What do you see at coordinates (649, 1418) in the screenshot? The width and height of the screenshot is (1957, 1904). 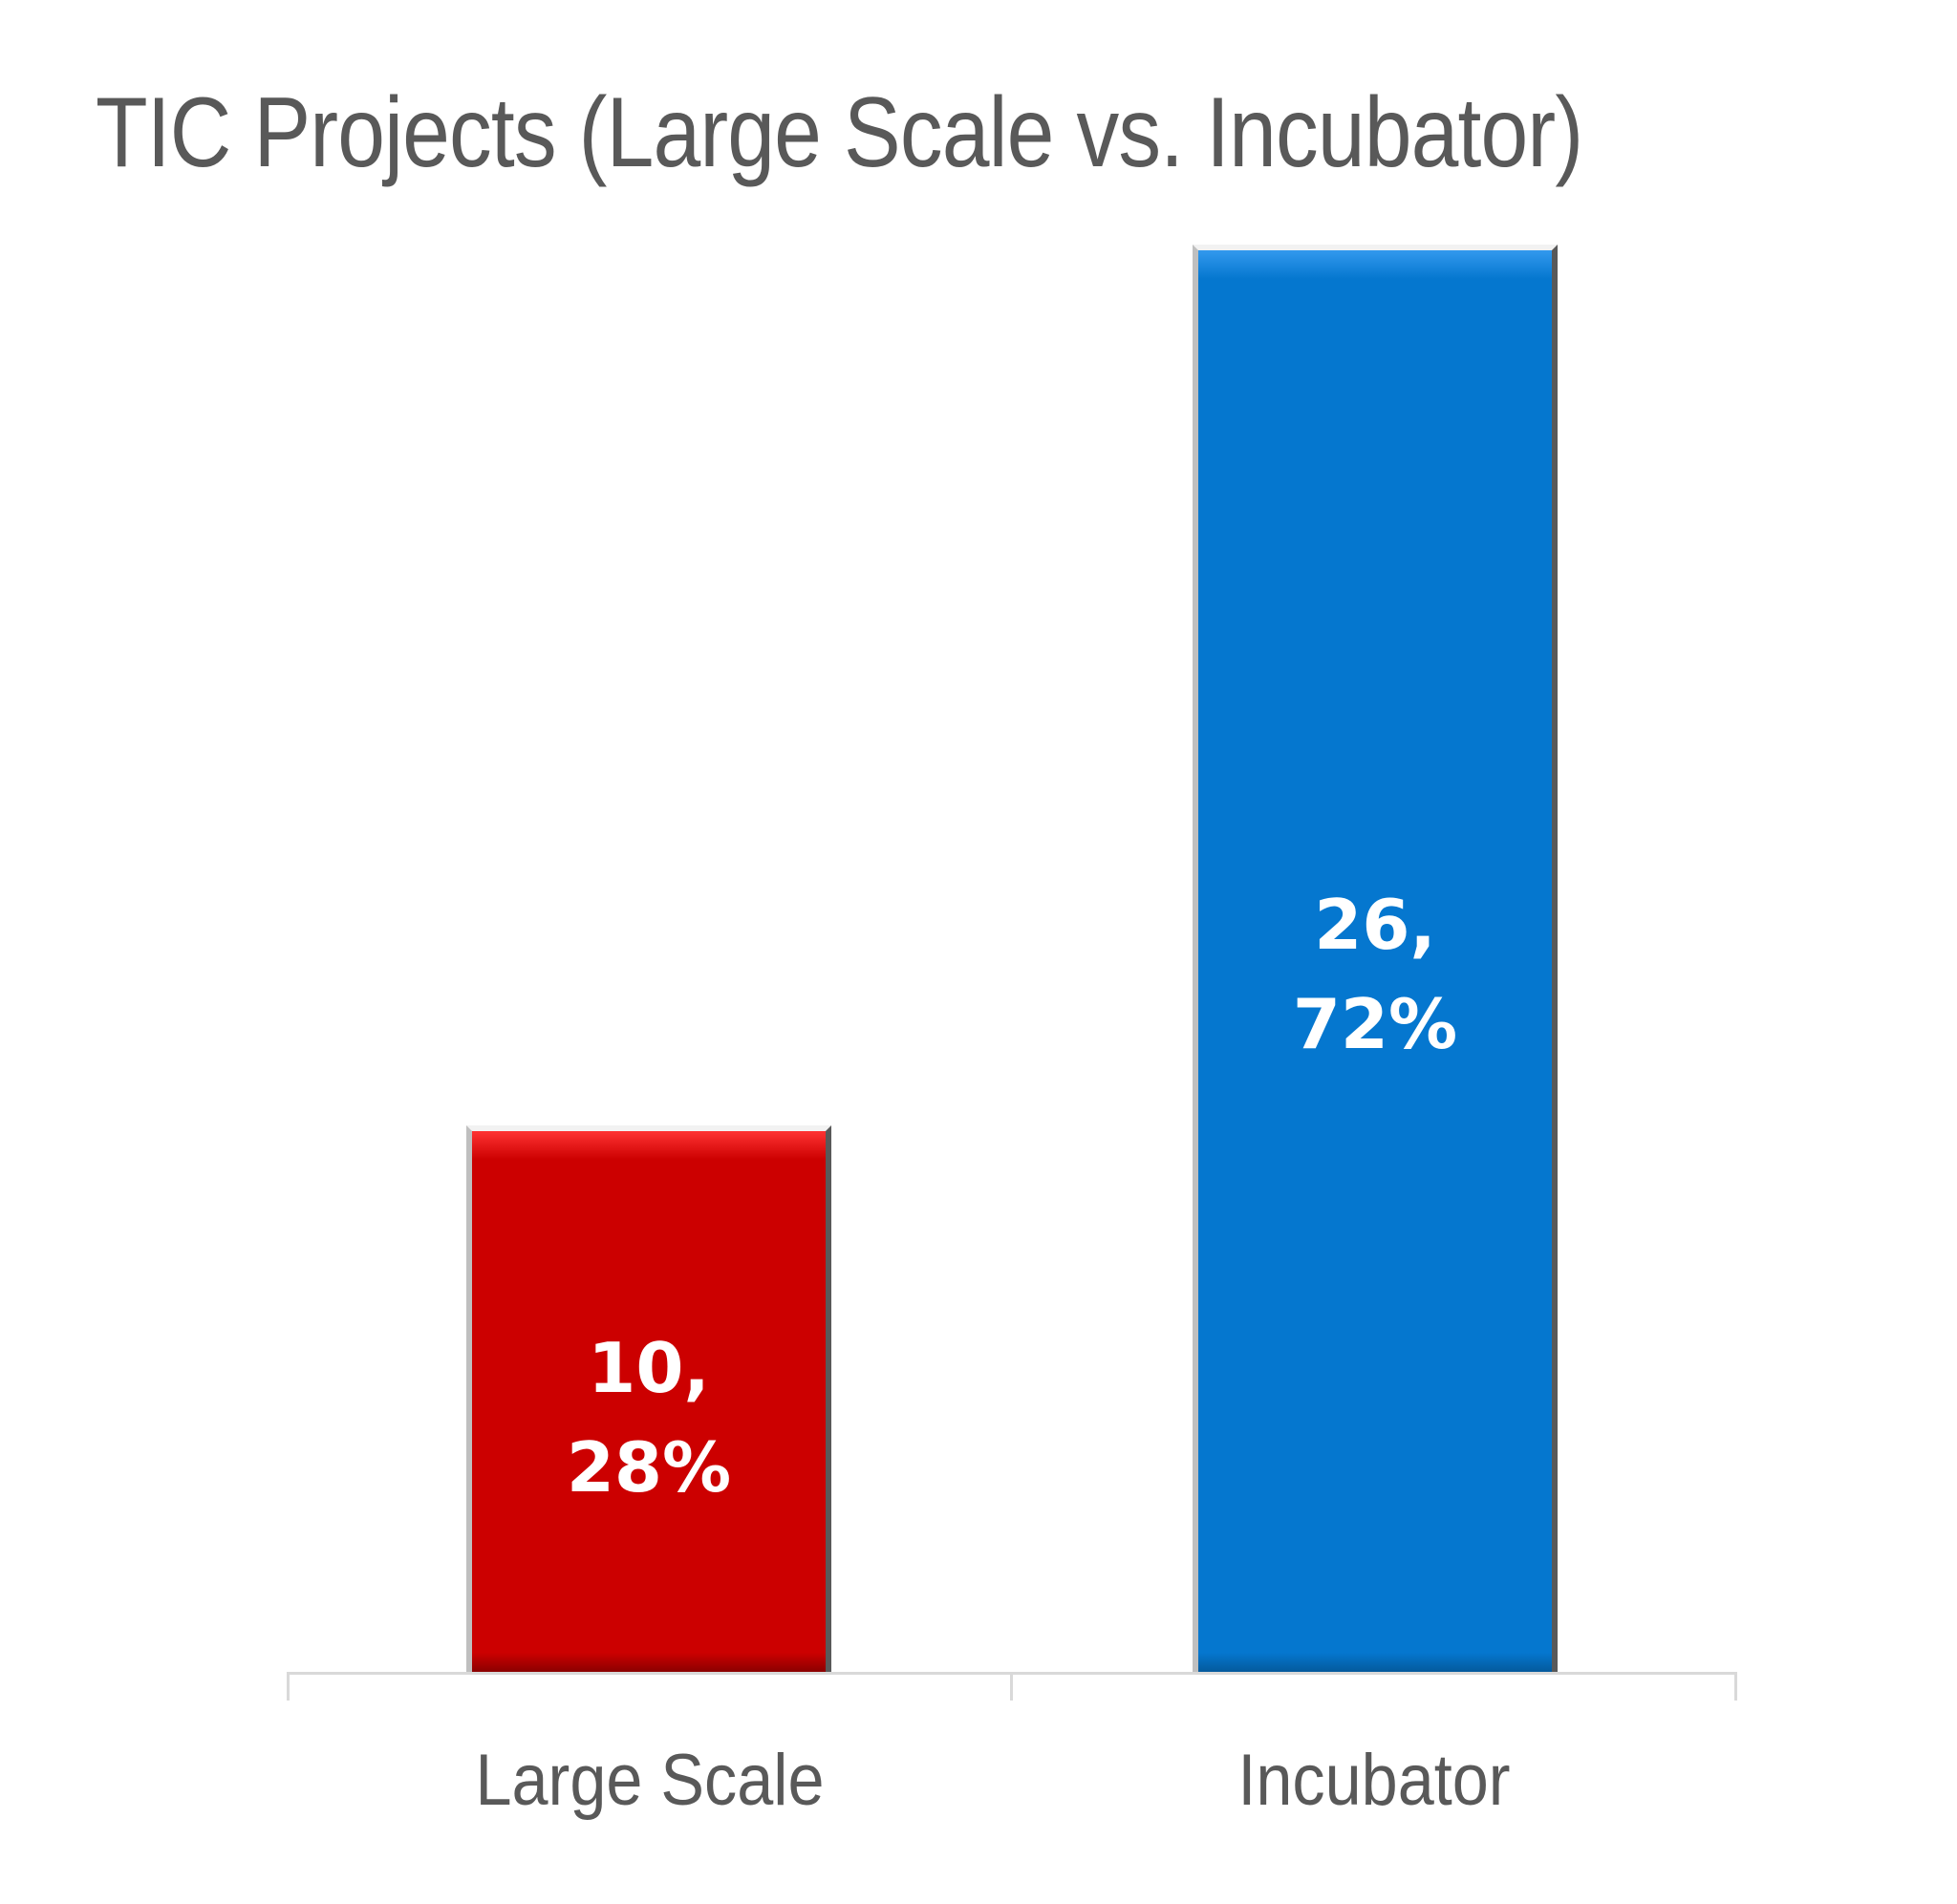 I see `bar-label-large-scale: 10, 28%` at bounding box center [649, 1418].